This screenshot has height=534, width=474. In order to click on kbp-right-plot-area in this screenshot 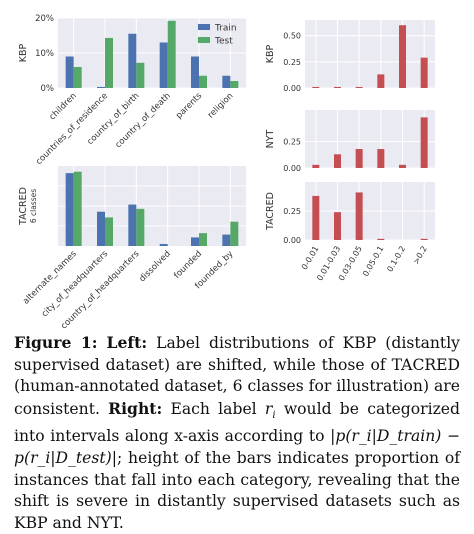, I will do `click(370, 54)`.